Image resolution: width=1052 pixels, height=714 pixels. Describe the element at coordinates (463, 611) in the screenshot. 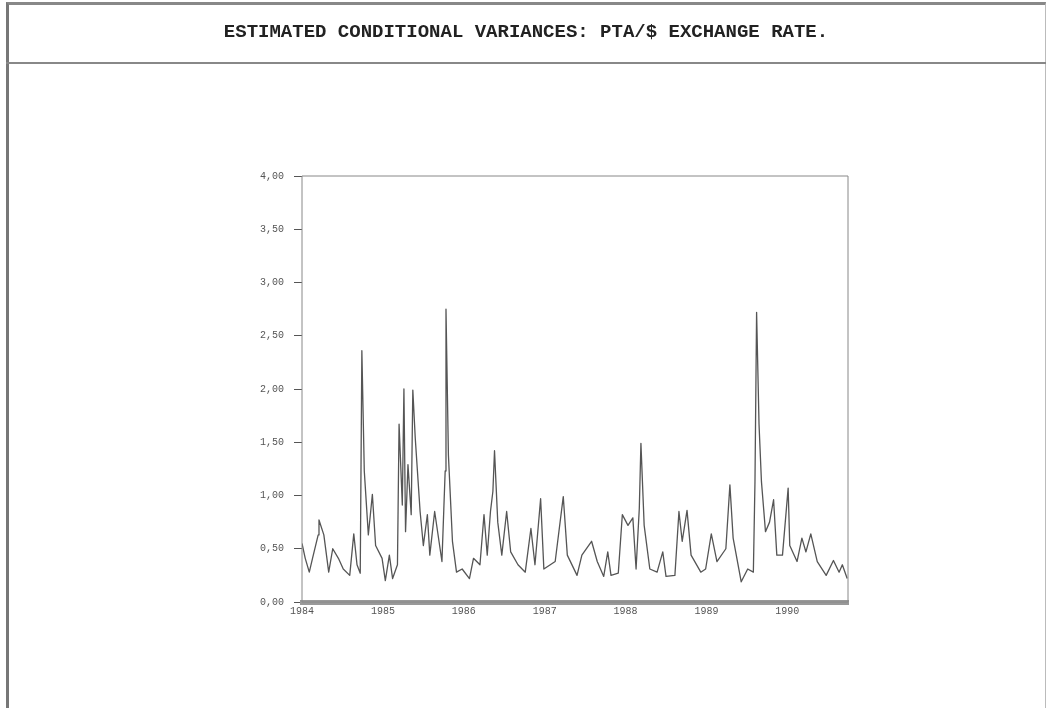

I see `x-tick-label: 1986` at that location.